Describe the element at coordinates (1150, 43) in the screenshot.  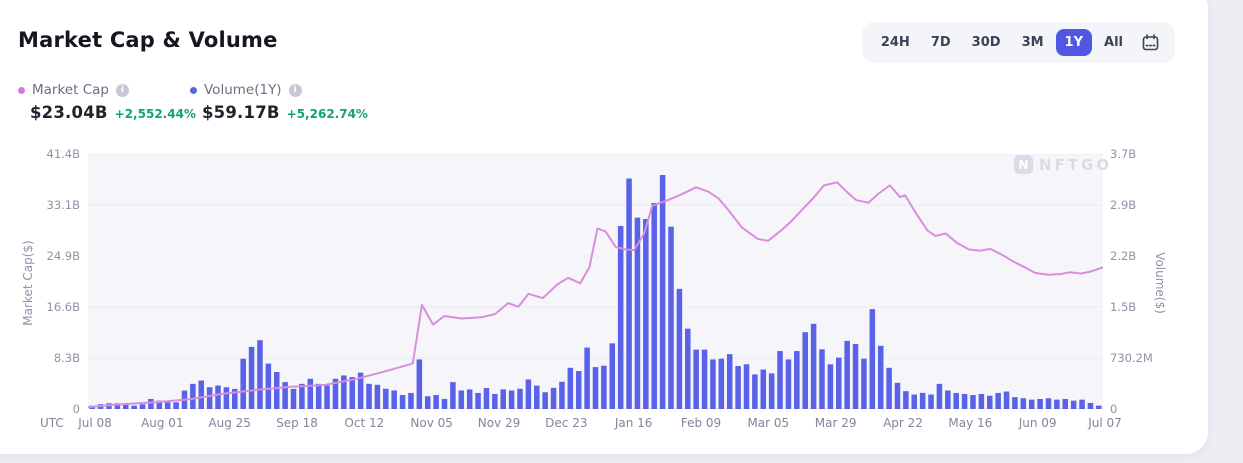
I see `calendar-button` at that location.